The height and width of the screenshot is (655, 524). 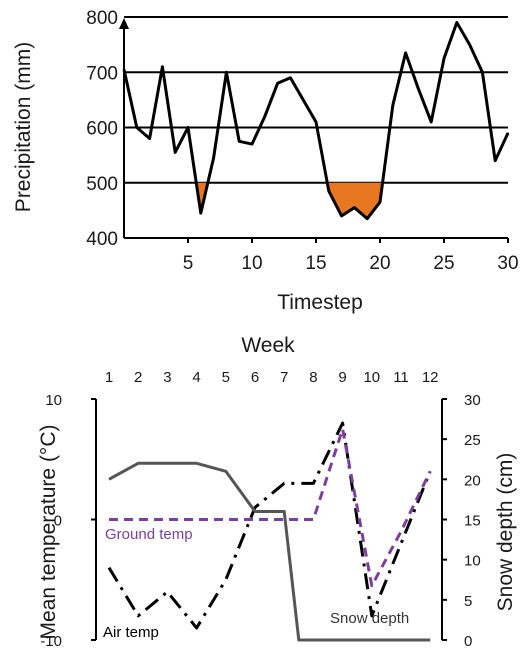 What do you see at coordinates (131, 632) in the screenshot?
I see `air-temp-label: Air temp` at bounding box center [131, 632].